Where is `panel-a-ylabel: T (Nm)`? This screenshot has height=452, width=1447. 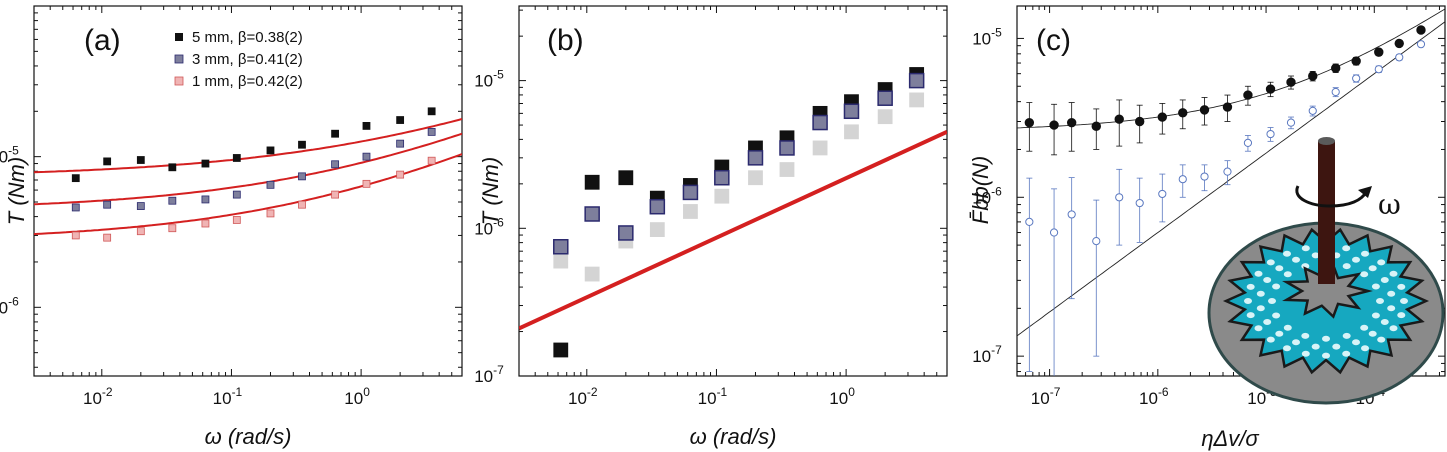 panel-a-ylabel: T (Nm) is located at coordinates (16, 191).